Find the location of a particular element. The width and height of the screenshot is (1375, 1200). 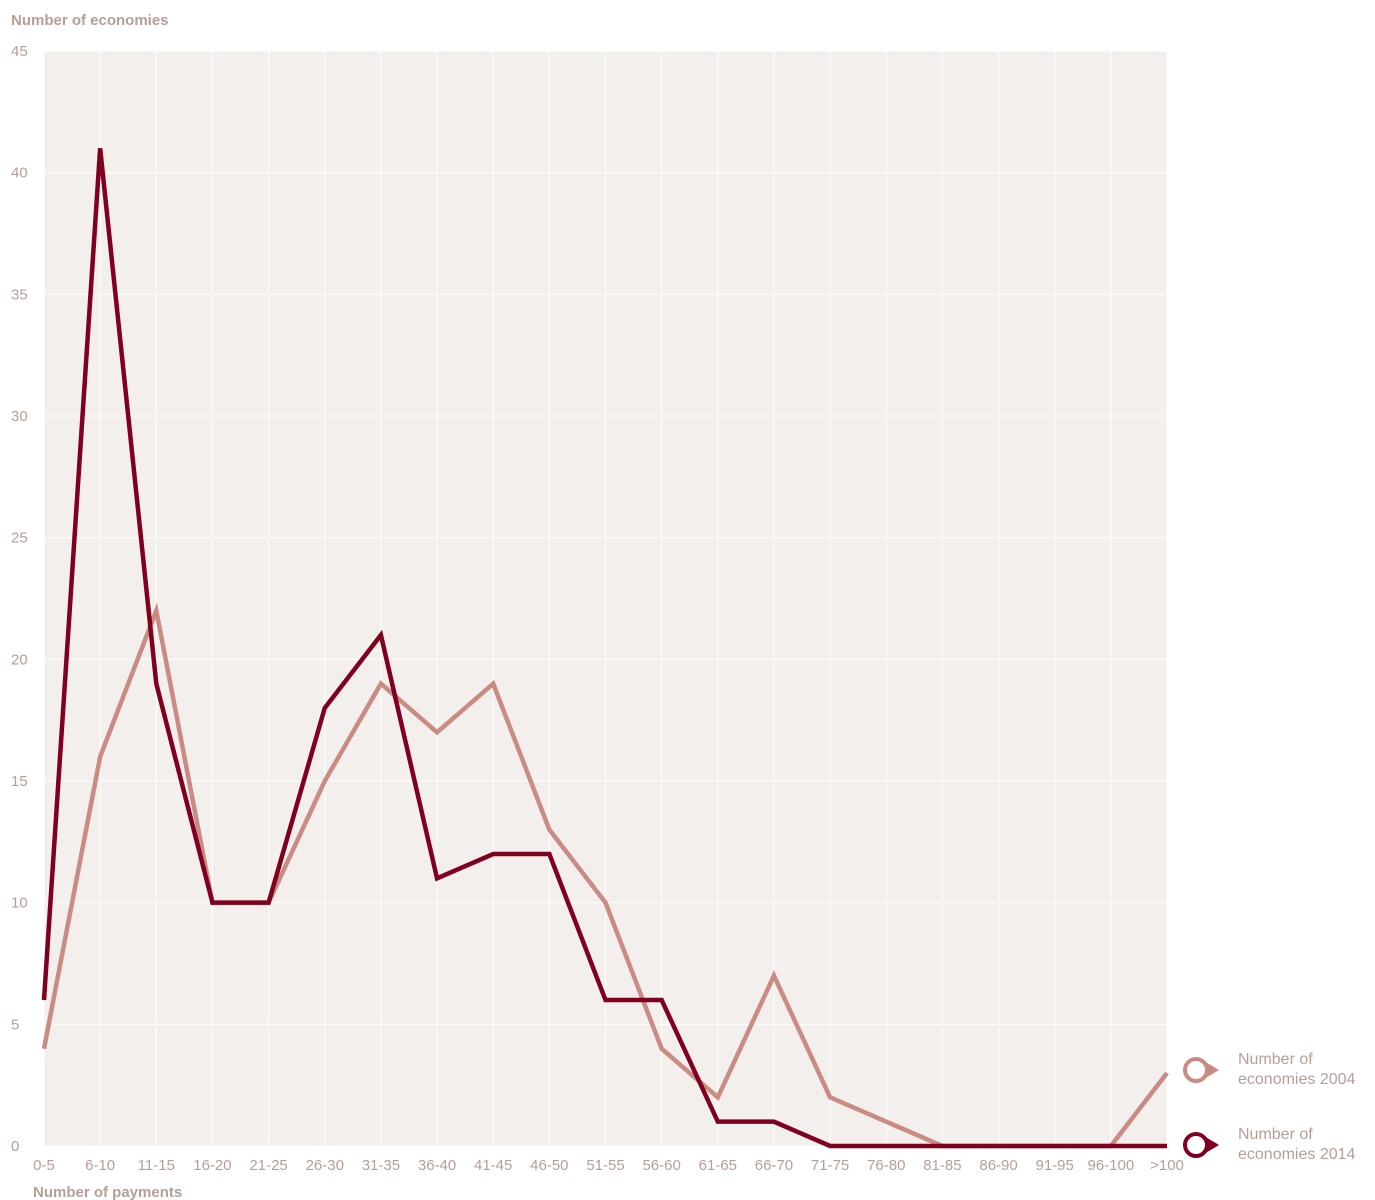

y-tick-label: 20 is located at coordinates (19, 659).